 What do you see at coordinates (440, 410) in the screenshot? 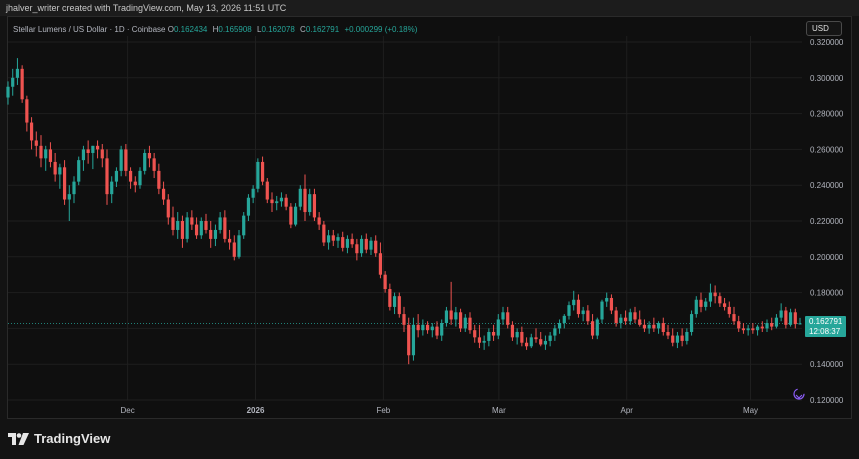
I see `x-axis: Dec 2026 Feb Mar Apr May` at bounding box center [440, 410].